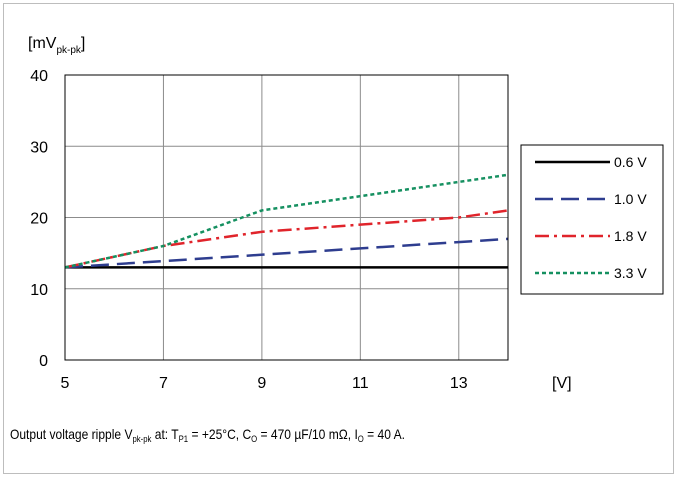  Describe the element at coordinates (562, 383) in the screenshot. I see `x-axis-label: [V]` at that location.